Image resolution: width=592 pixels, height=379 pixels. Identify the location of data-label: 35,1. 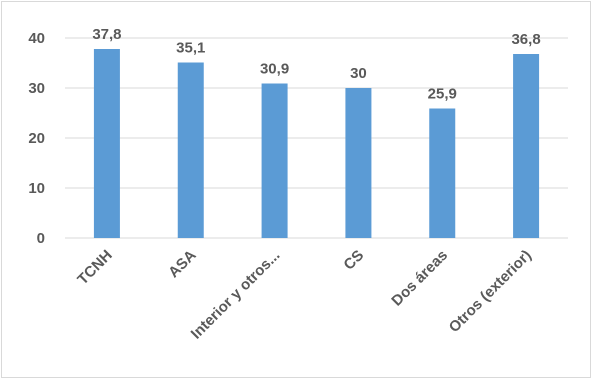
(190, 48).